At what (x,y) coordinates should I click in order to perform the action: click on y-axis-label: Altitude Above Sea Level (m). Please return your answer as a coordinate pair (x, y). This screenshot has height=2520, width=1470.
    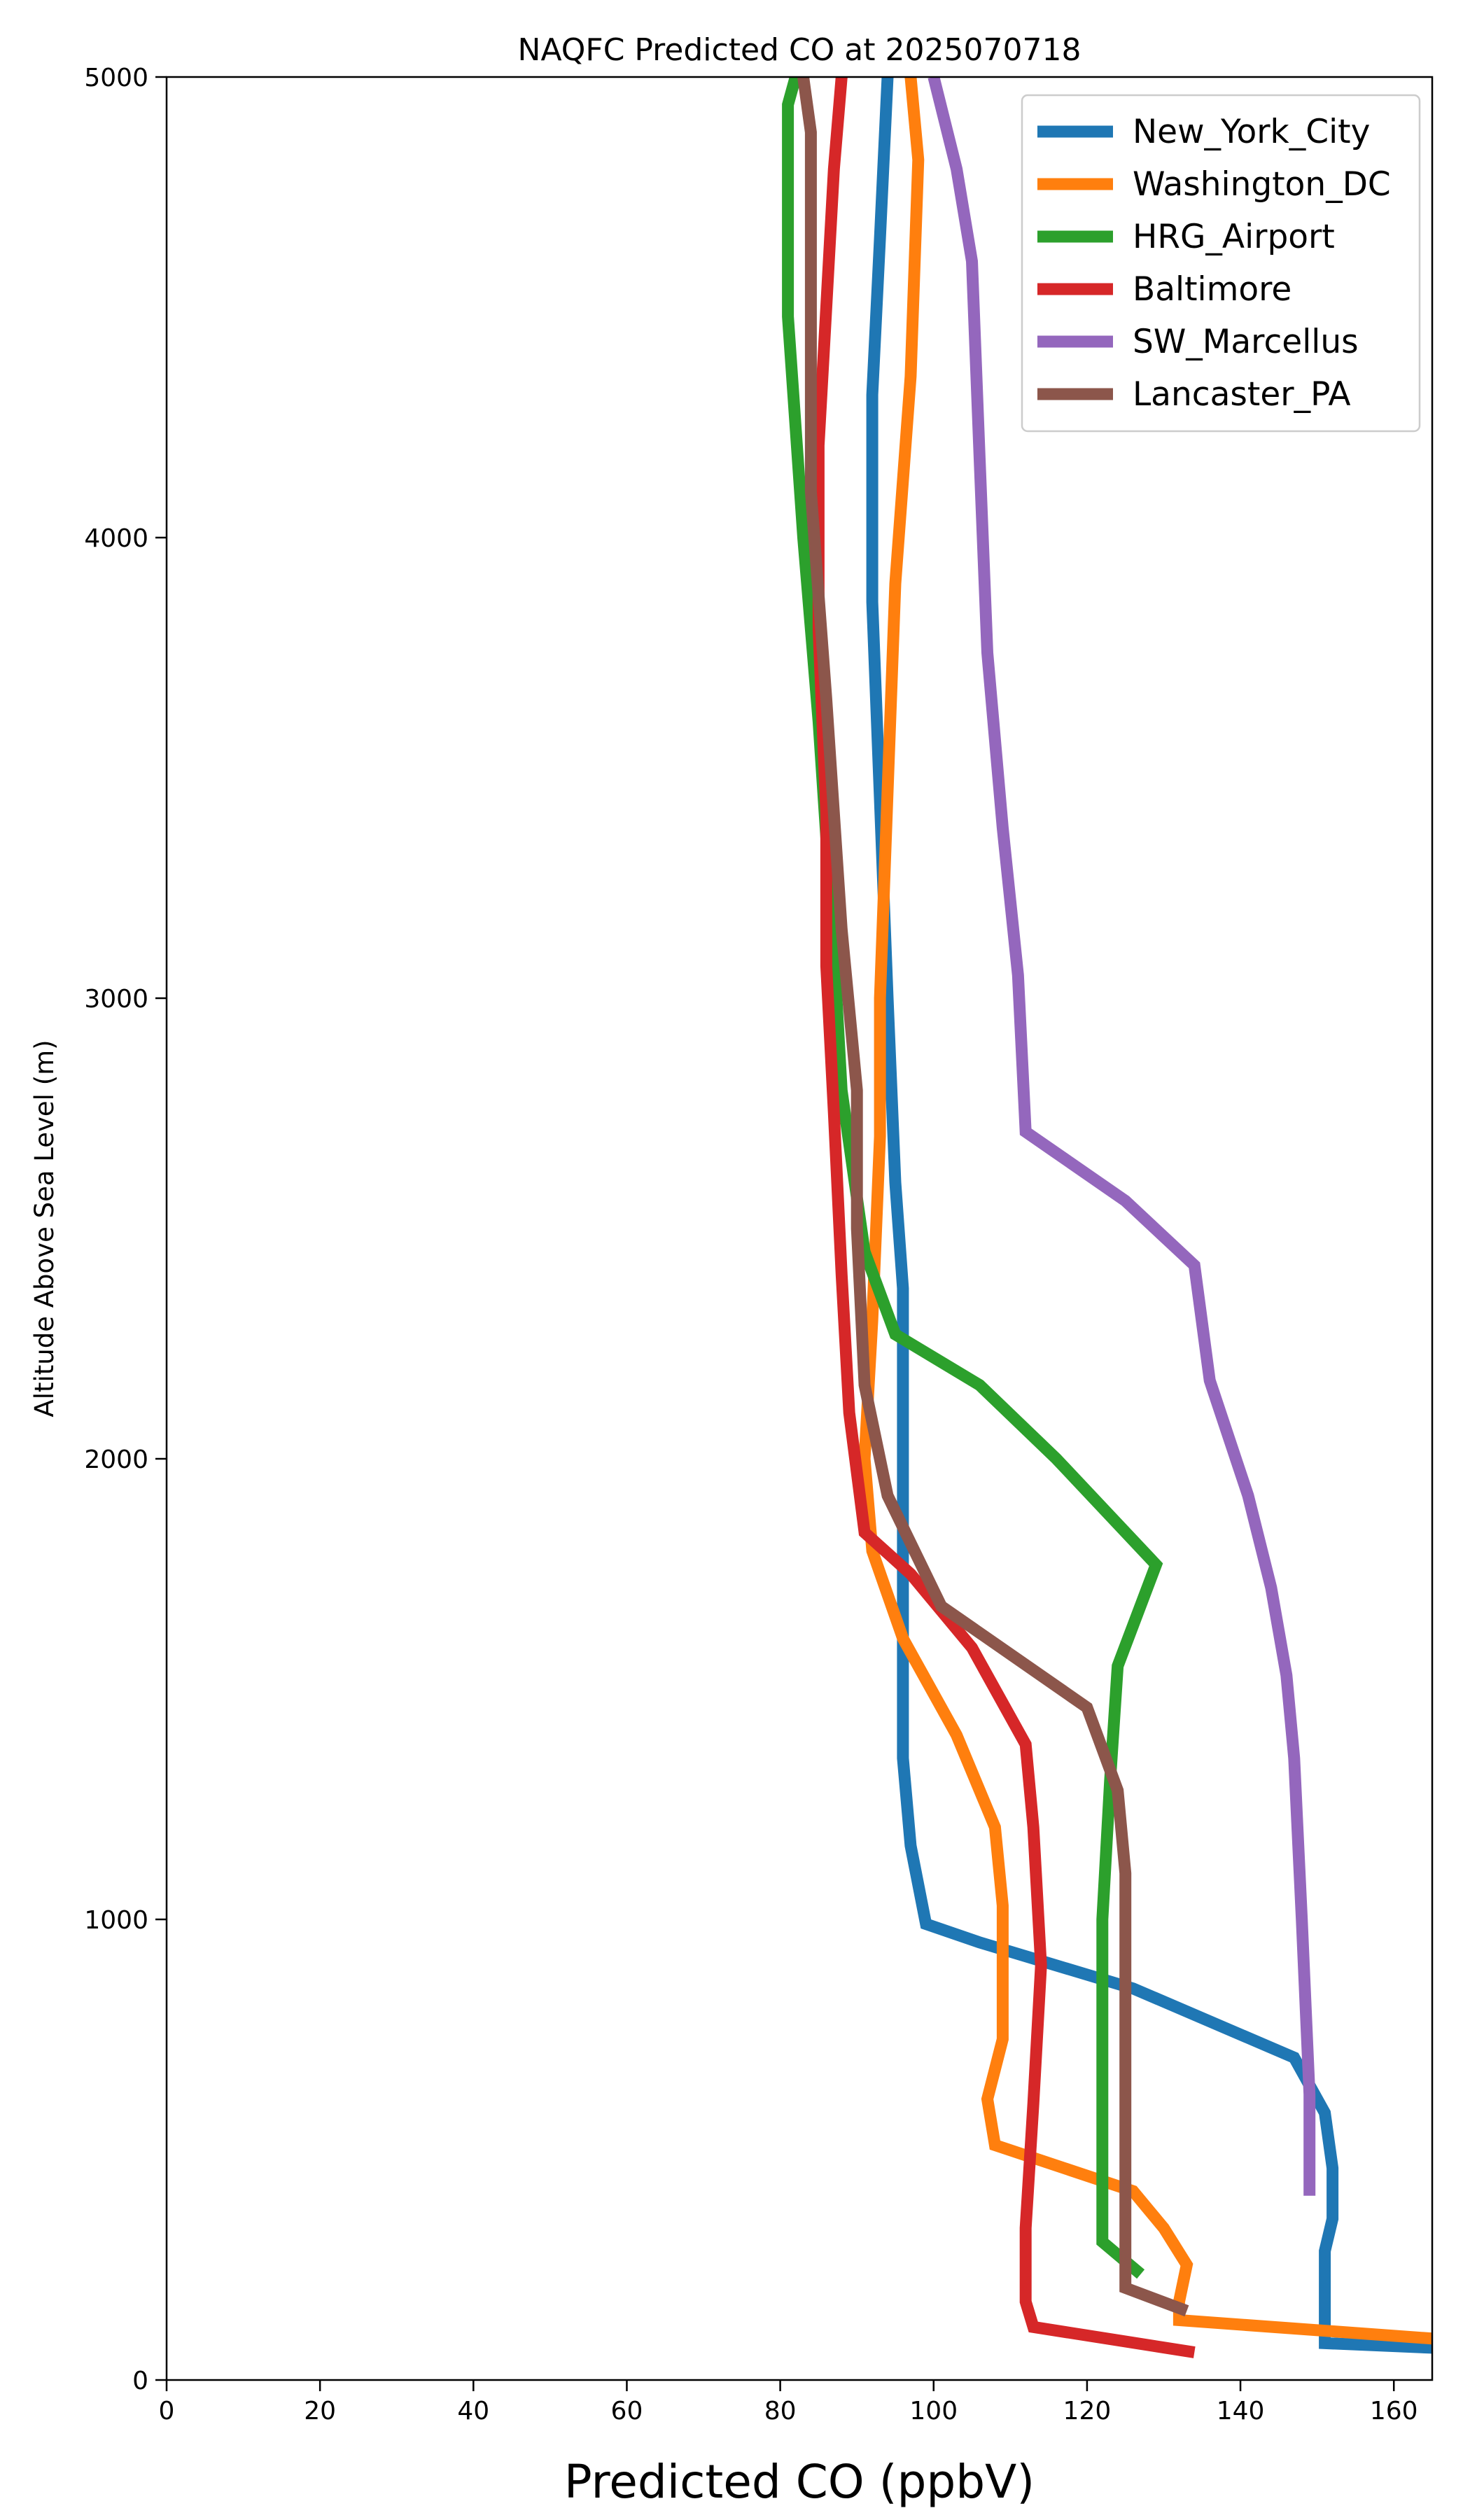
    Looking at the image, I should click on (44, 1228).